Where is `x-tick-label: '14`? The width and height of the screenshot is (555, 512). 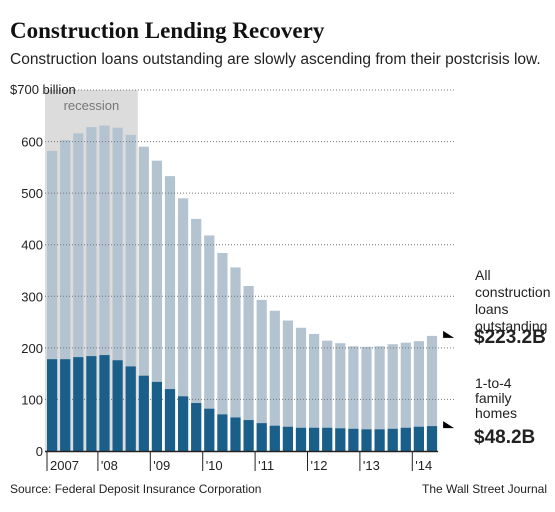
x-tick-label: '14 is located at coordinates (423, 465).